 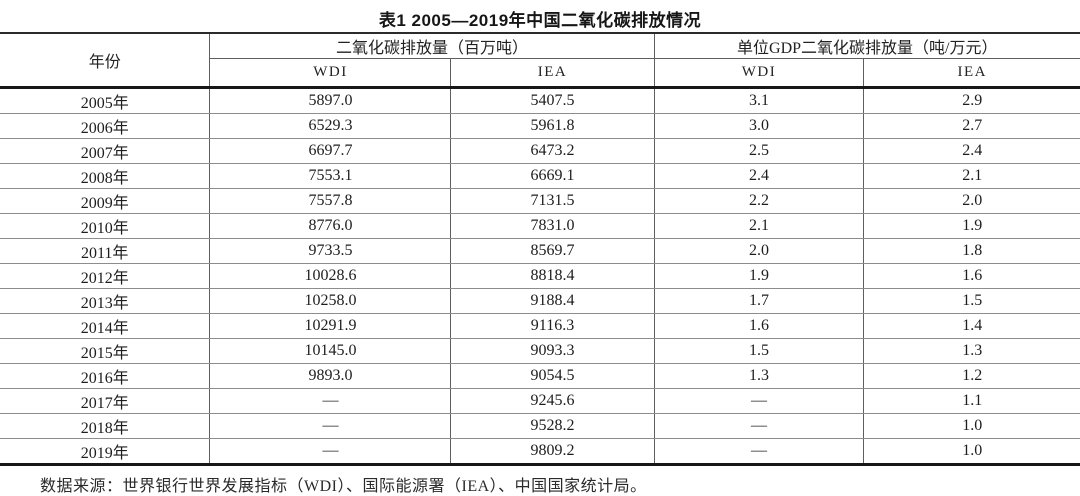 What do you see at coordinates (758, 326) in the screenshot?
I see `intensity-wdi-cell: 1.6` at bounding box center [758, 326].